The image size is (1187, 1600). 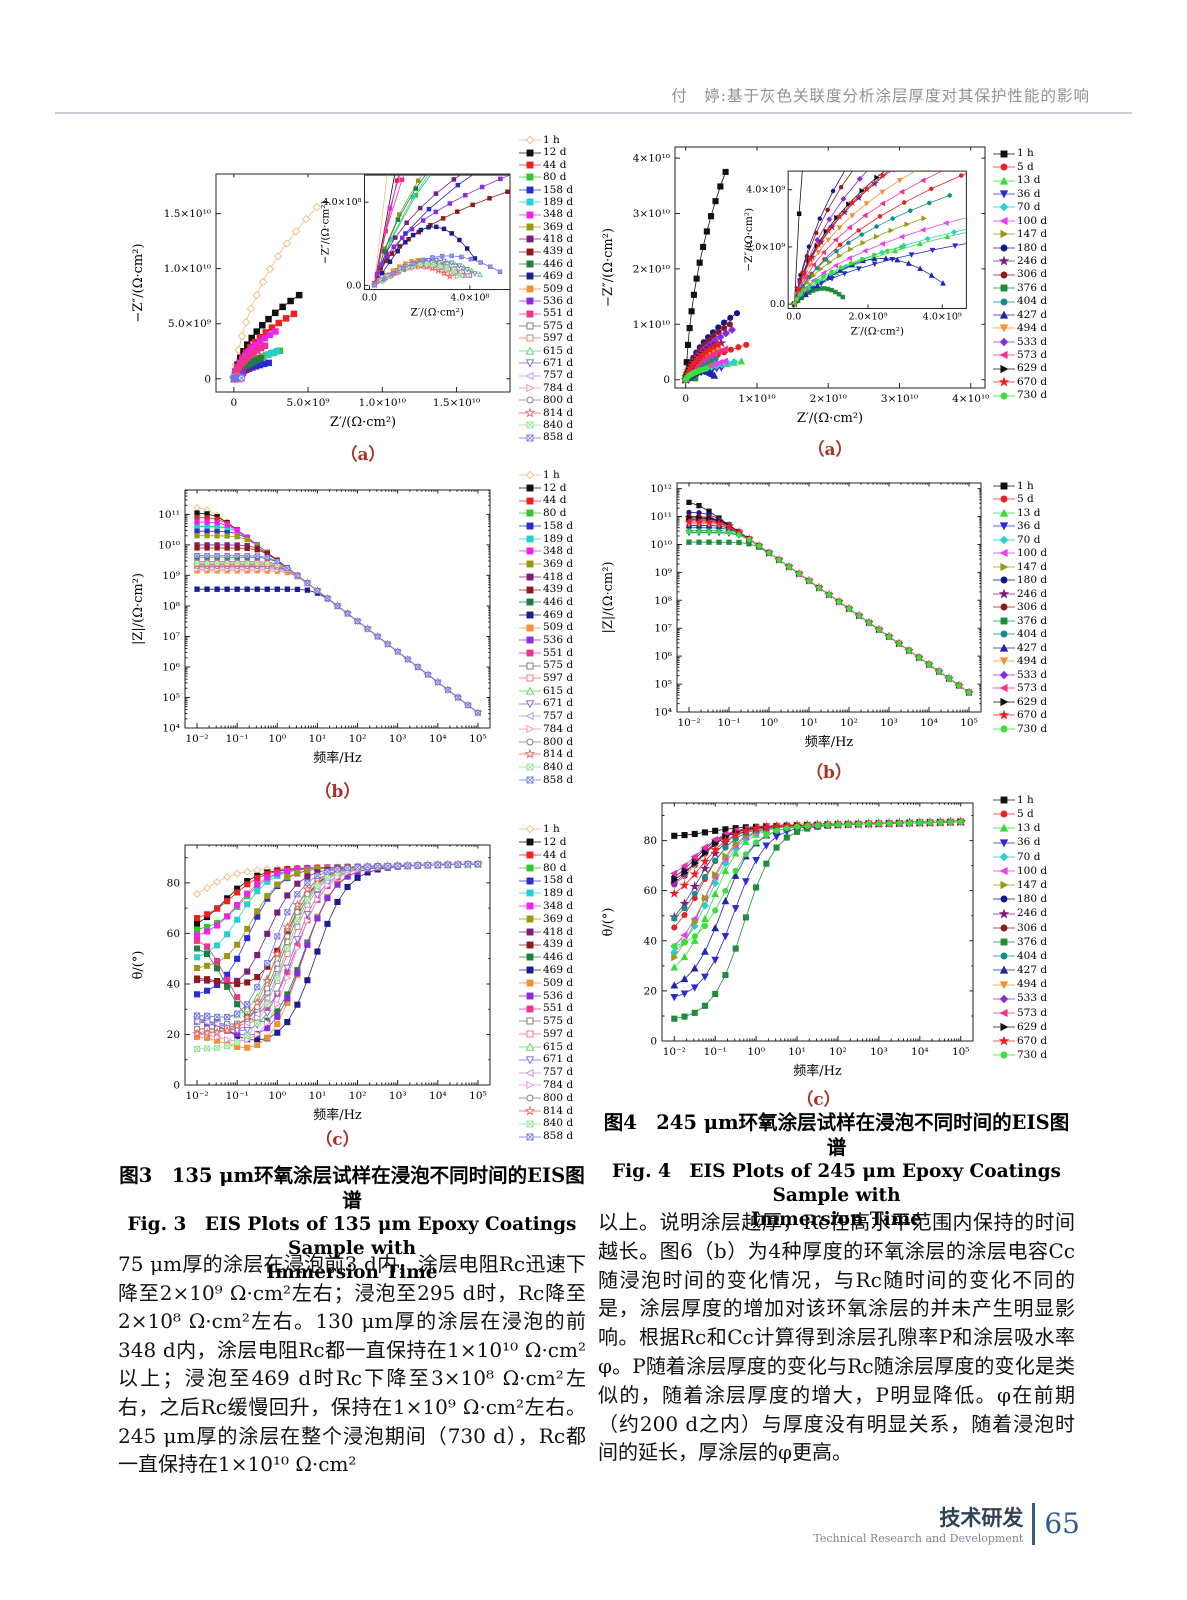 I want to click on series-label: 670 d, so click(x=1032, y=715).